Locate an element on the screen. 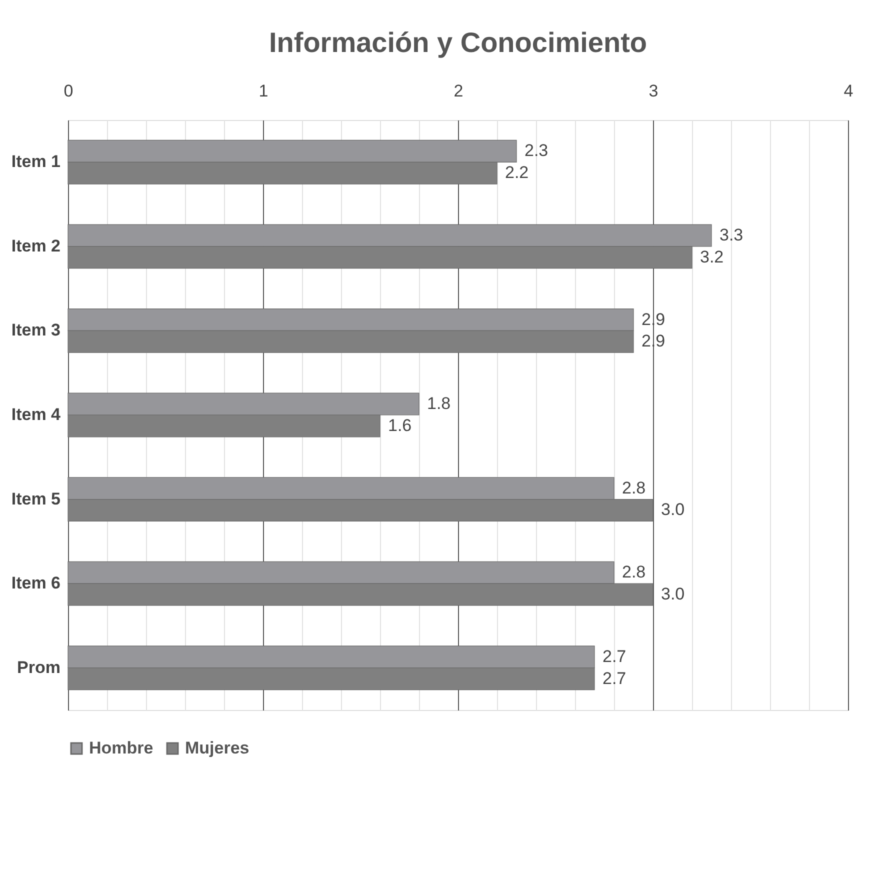  y-tick-label: Prom is located at coordinates (38, 667).